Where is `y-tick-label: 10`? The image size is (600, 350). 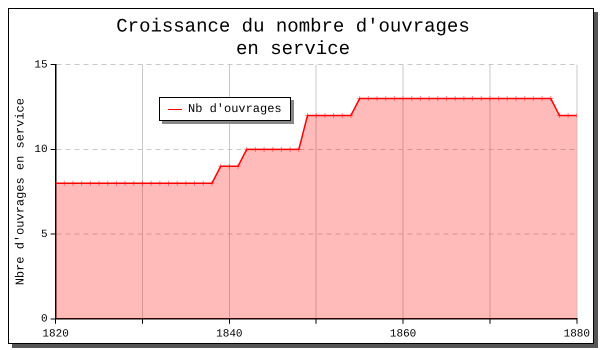
y-tick-label: 10 is located at coordinates (41, 150).